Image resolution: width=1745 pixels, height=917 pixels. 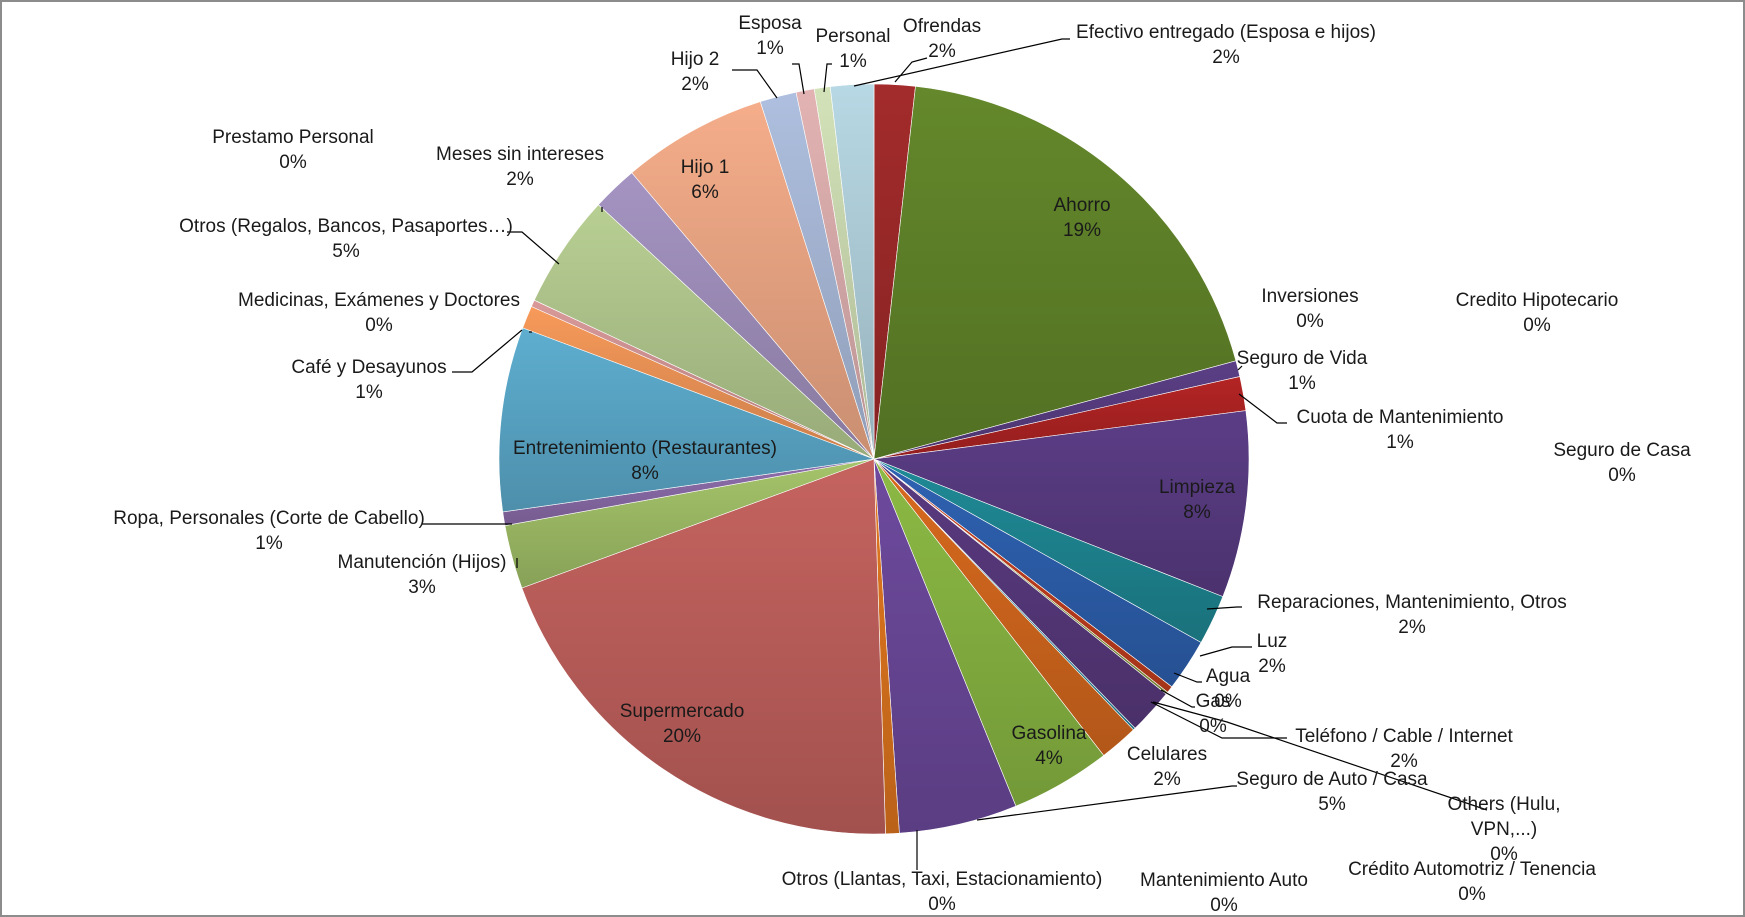 I want to click on slice-label-9: Reparaciones, Mantenimiento, Otros, so click(x=1411, y=602).